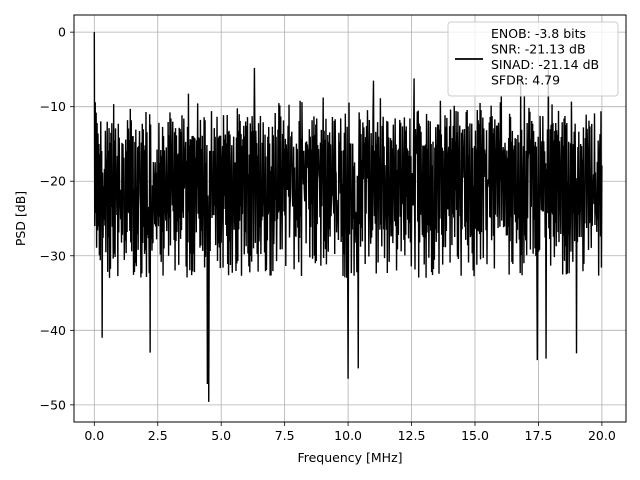  What do you see at coordinates (538, 49) in the screenshot?
I see `legend-entry: SNR: -21.13 dB` at bounding box center [538, 49].